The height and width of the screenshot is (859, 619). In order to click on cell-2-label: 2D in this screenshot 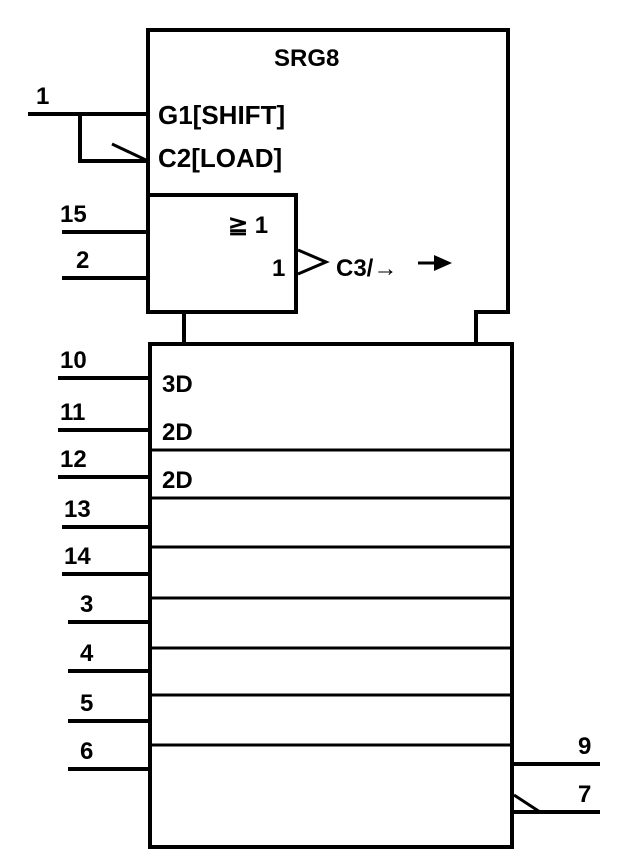, I will do `click(177, 432)`.